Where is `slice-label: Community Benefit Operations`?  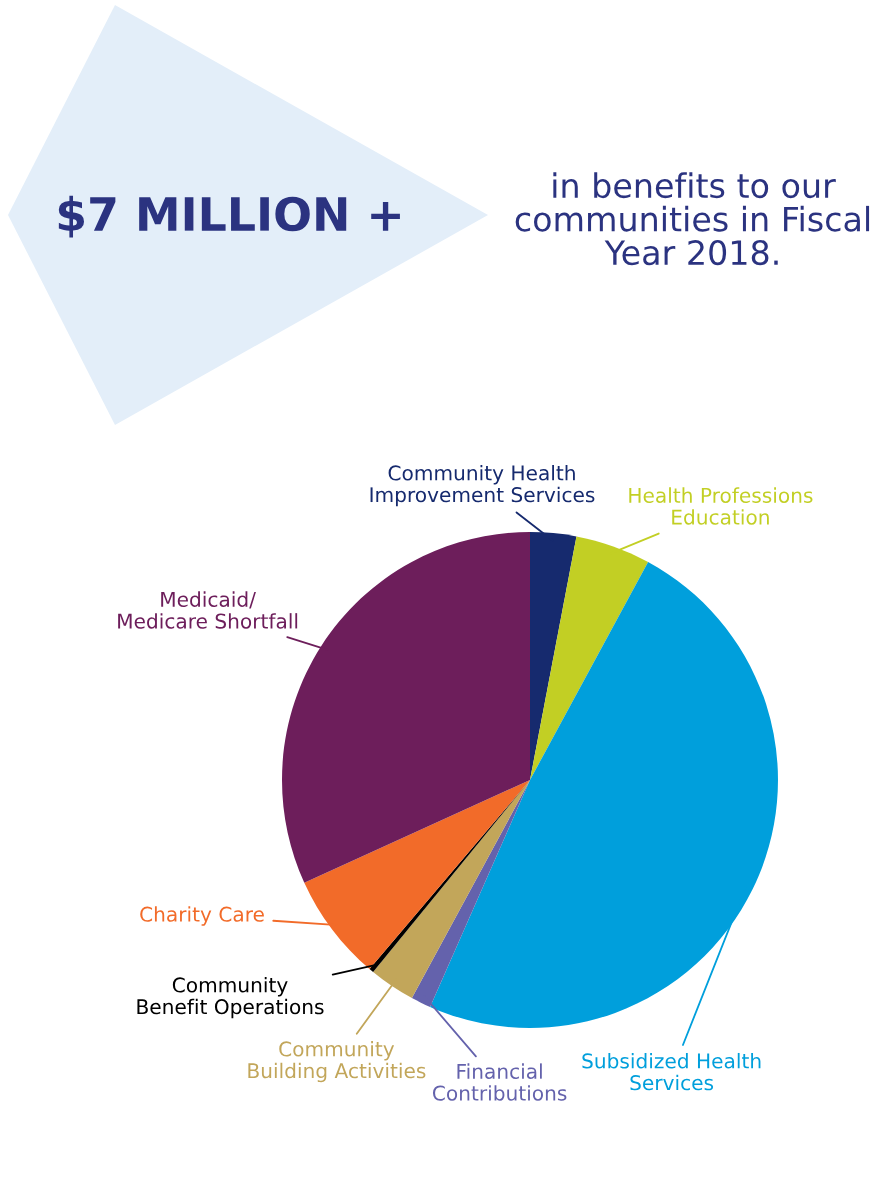
slice-label: Community Benefit Operations is located at coordinates (230, 997).